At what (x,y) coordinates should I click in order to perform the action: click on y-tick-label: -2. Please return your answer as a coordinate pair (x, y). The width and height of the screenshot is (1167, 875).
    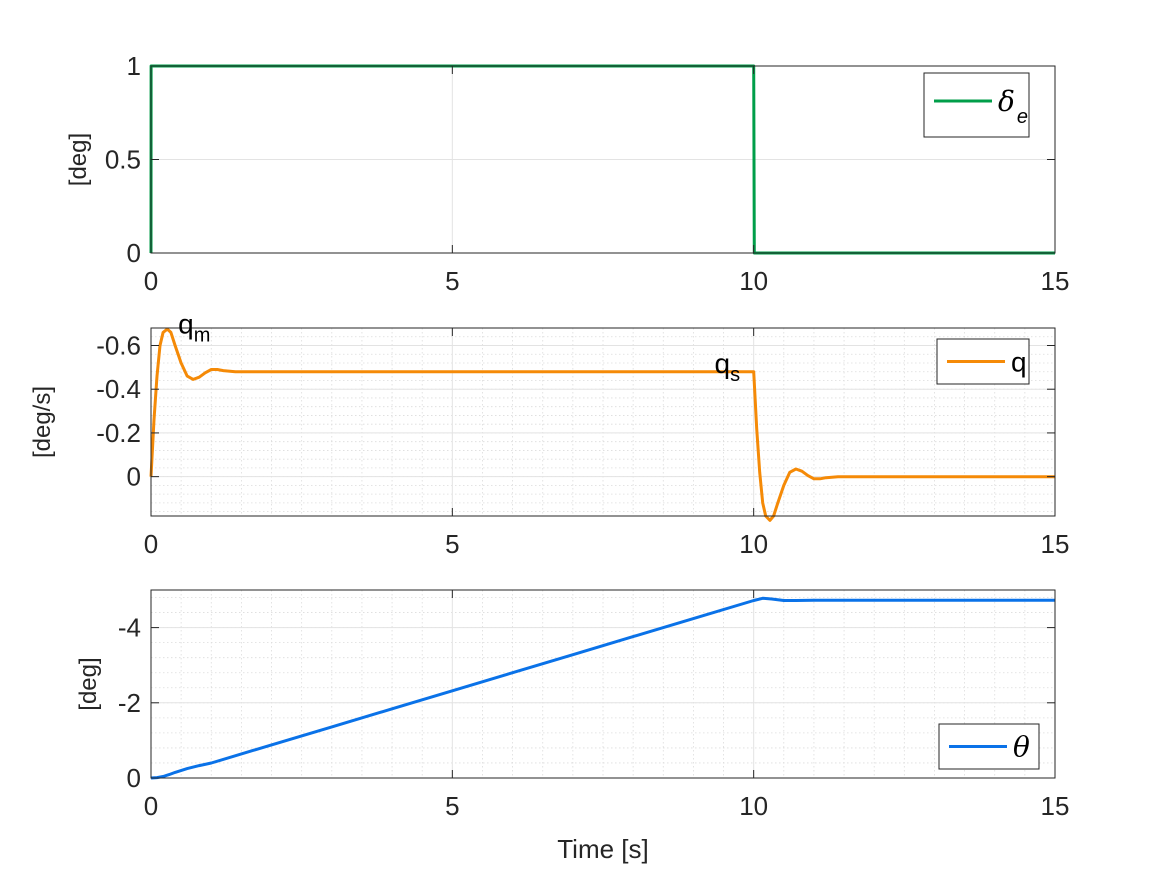
    Looking at the image, I should click on (129, 703).